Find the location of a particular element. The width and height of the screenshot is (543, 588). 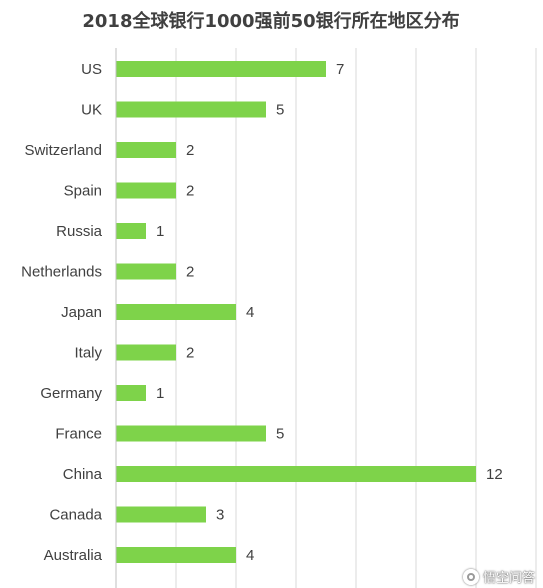

bar-us is located at coordinates (221, 69).